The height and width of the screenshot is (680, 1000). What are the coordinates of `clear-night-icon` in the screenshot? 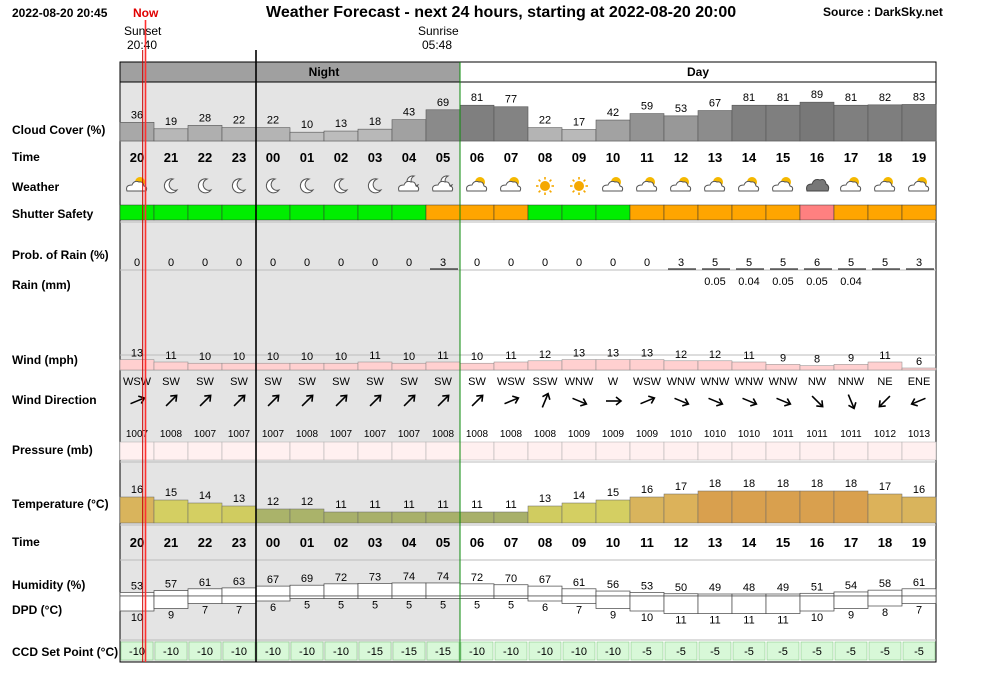 It's located at (273, 186).